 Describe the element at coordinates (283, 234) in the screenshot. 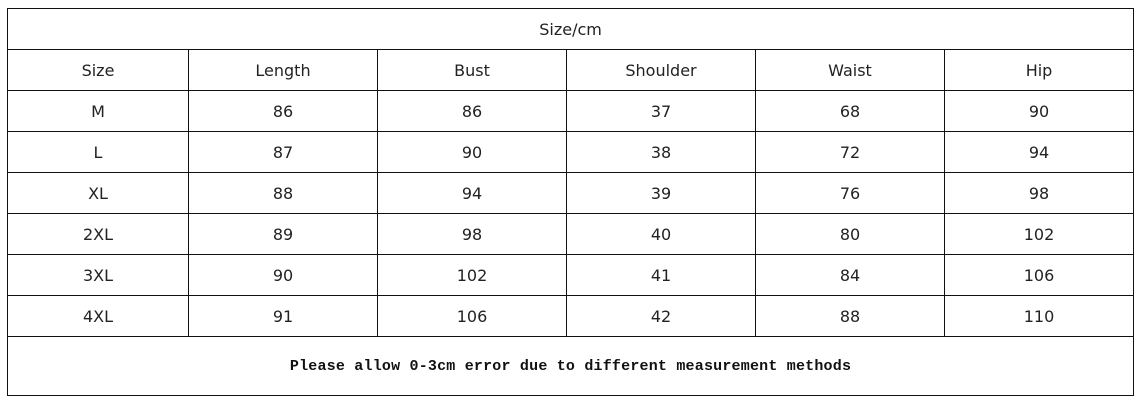

I see `table-cell: 89` at that location.